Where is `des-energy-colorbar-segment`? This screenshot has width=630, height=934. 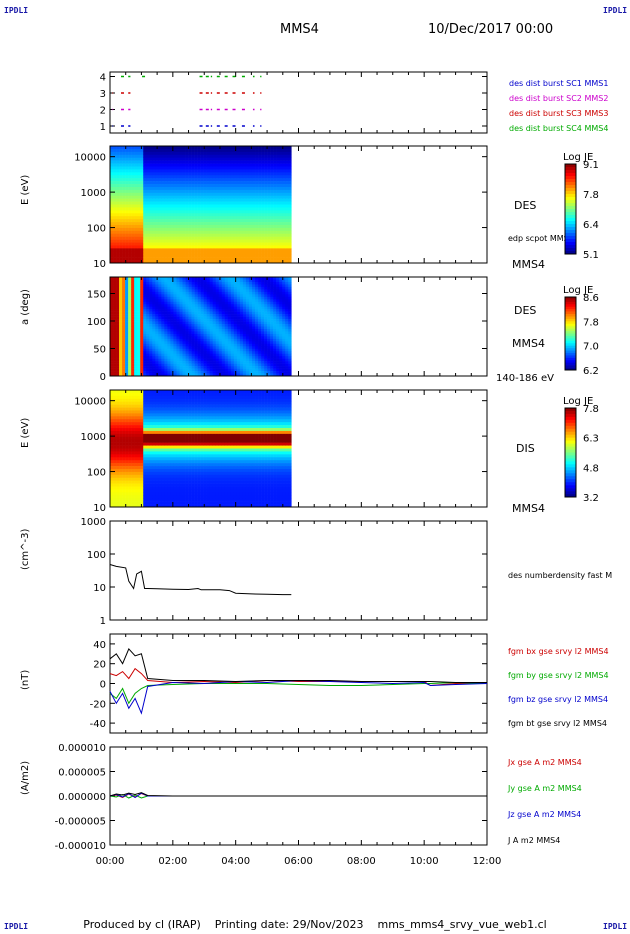
des-energy-colorbar-segment is located at coordinates (570, 184).